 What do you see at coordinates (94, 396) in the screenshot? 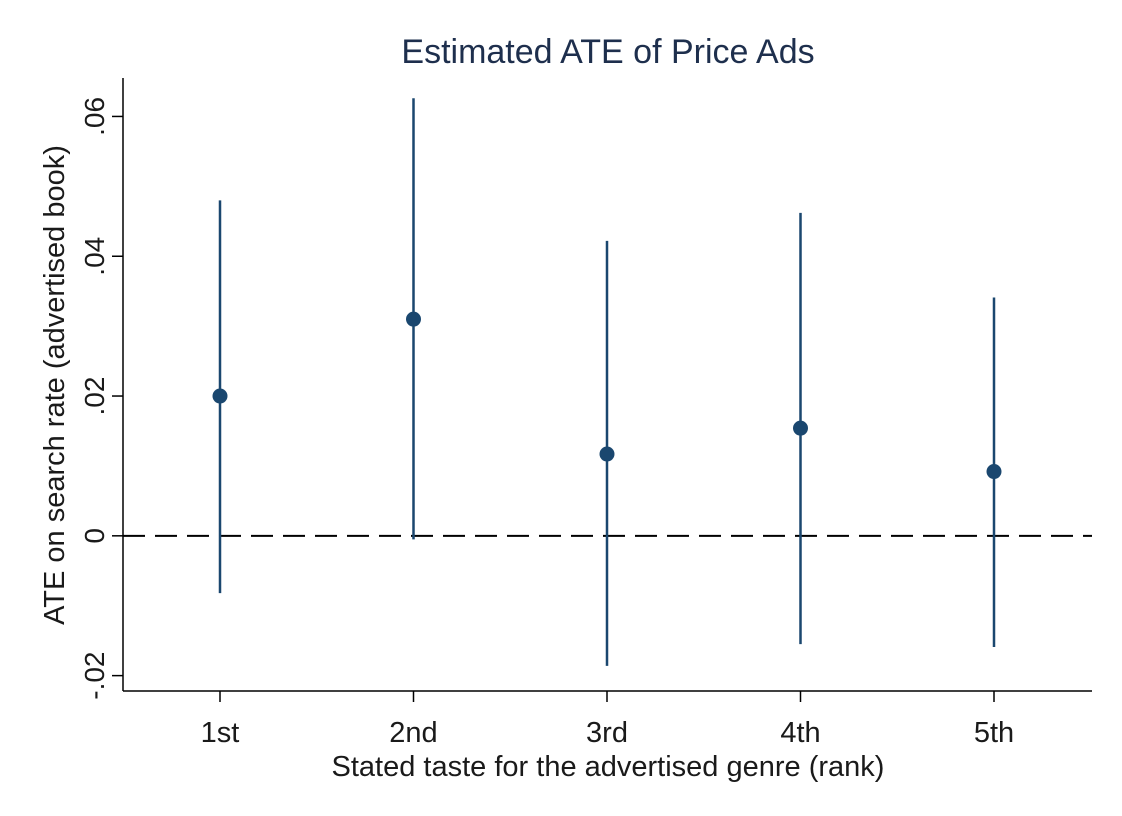
I see `y-tick-label: .02` at bounding box center [94, 396].